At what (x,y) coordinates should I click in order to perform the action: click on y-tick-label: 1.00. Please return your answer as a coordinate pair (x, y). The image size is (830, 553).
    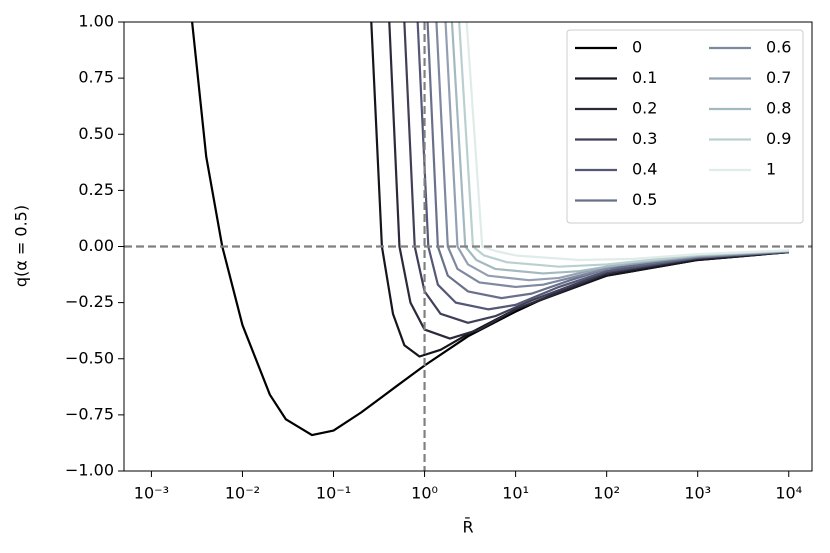
    Looking at the image, I should click on (96, 21).